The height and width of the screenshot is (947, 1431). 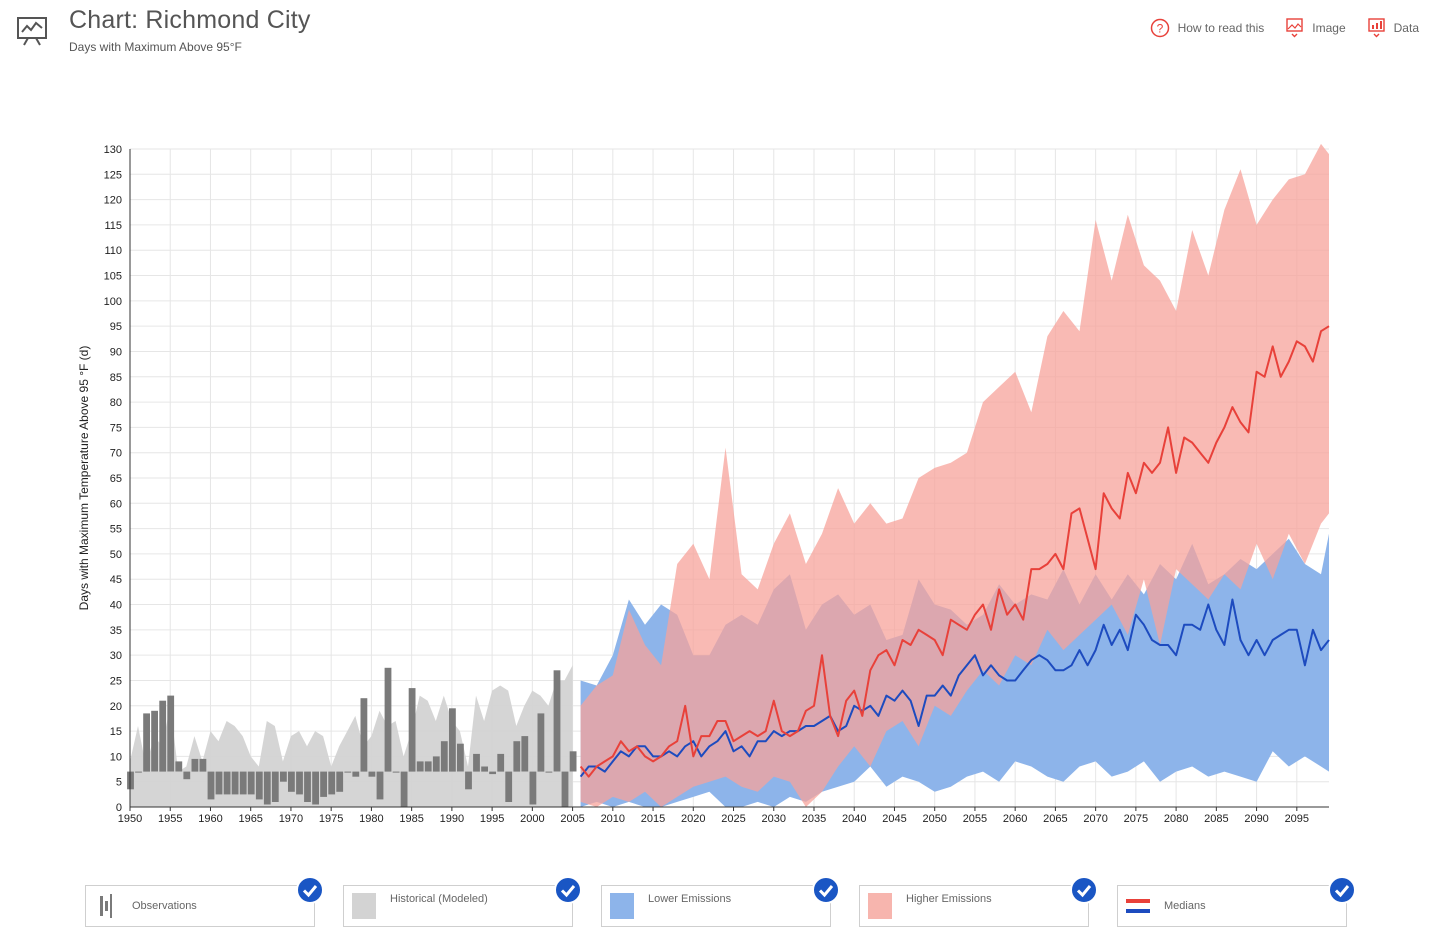 What do you see at coordinates (113, 201) in the screenshot?
I see `y-tick-label: 120` at bounding box center [113, 201].